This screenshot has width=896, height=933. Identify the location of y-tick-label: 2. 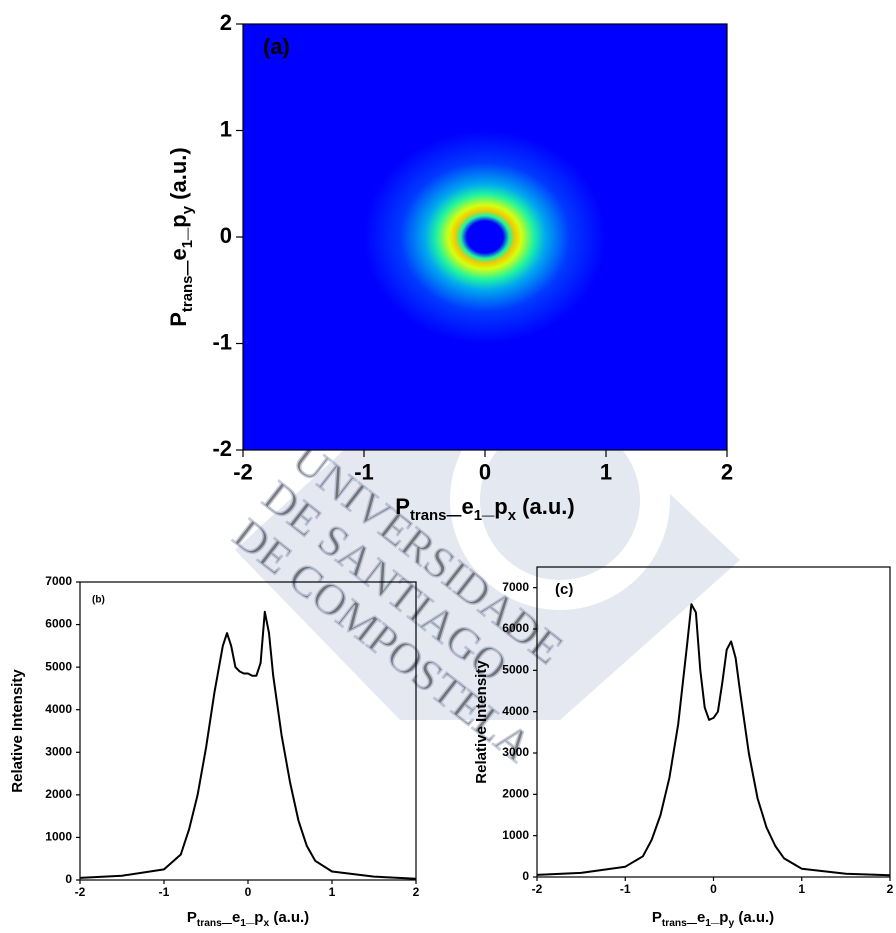
(226, 22).